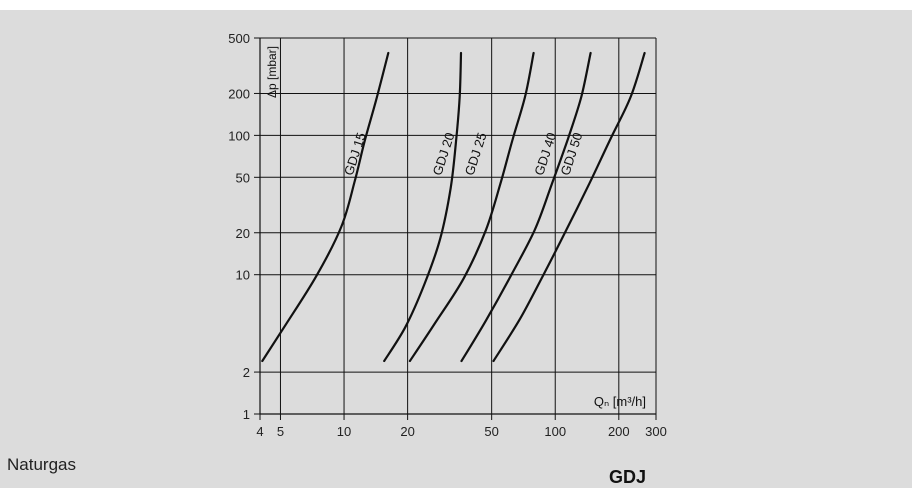  I want to click on y-tick-label: 100, so click(239, 135).